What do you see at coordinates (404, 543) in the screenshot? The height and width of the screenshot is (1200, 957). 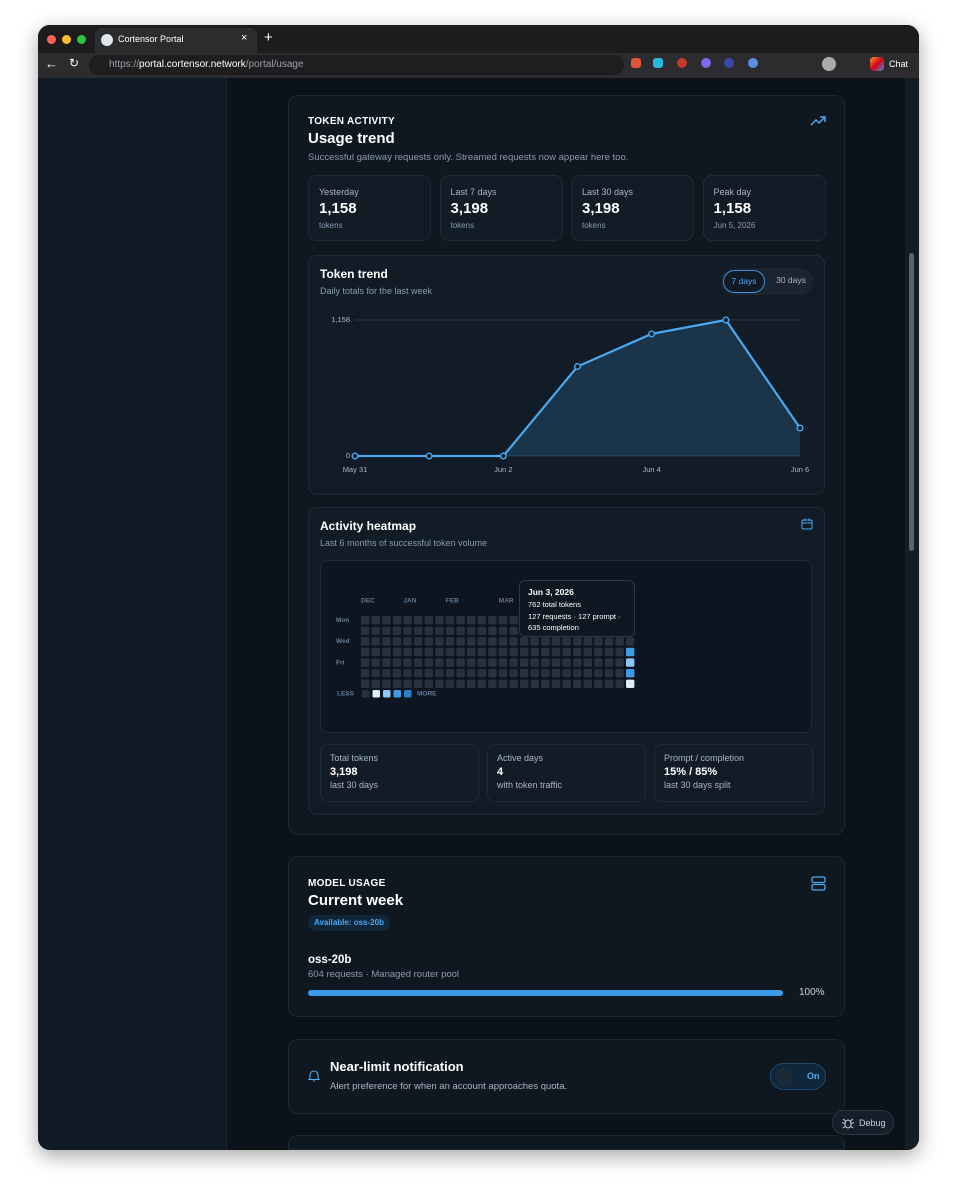 I see `heatmap-subtitle: Last 6 months of successful token volume` at bounding box center [404, 543].